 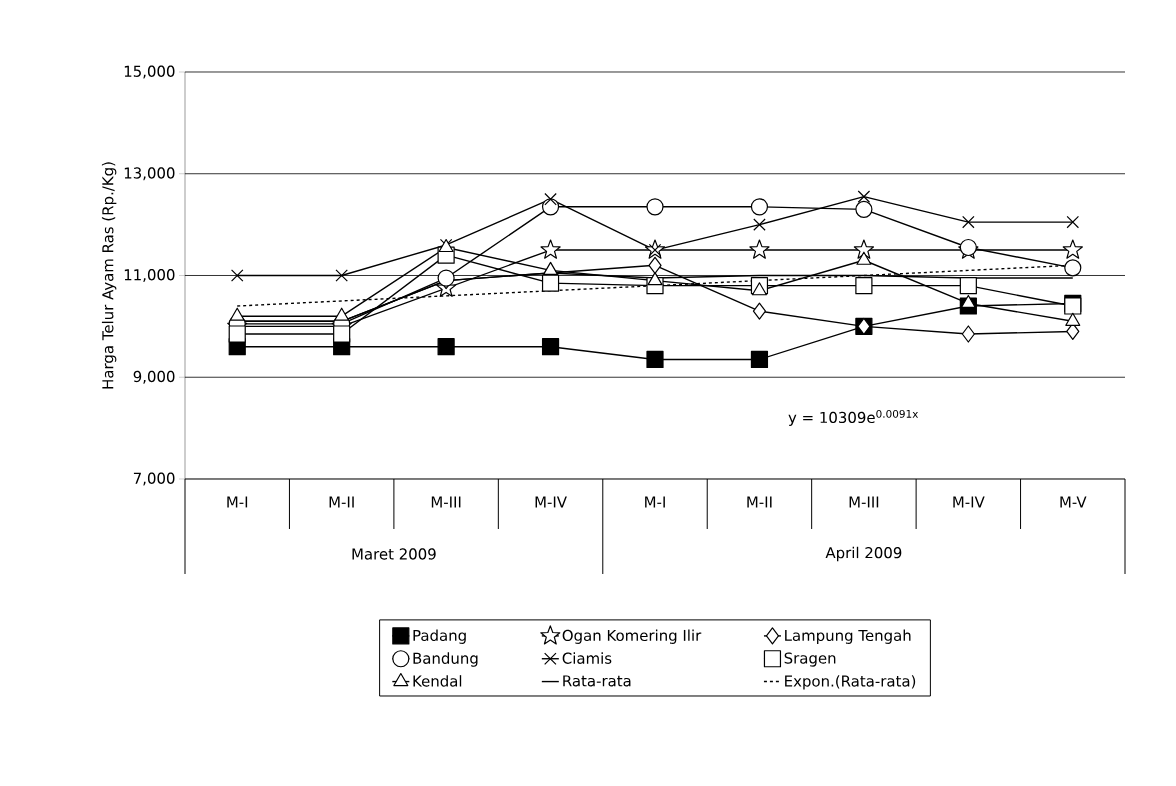 I want to click on text: Maret 2009, so click(x=394, y=554).